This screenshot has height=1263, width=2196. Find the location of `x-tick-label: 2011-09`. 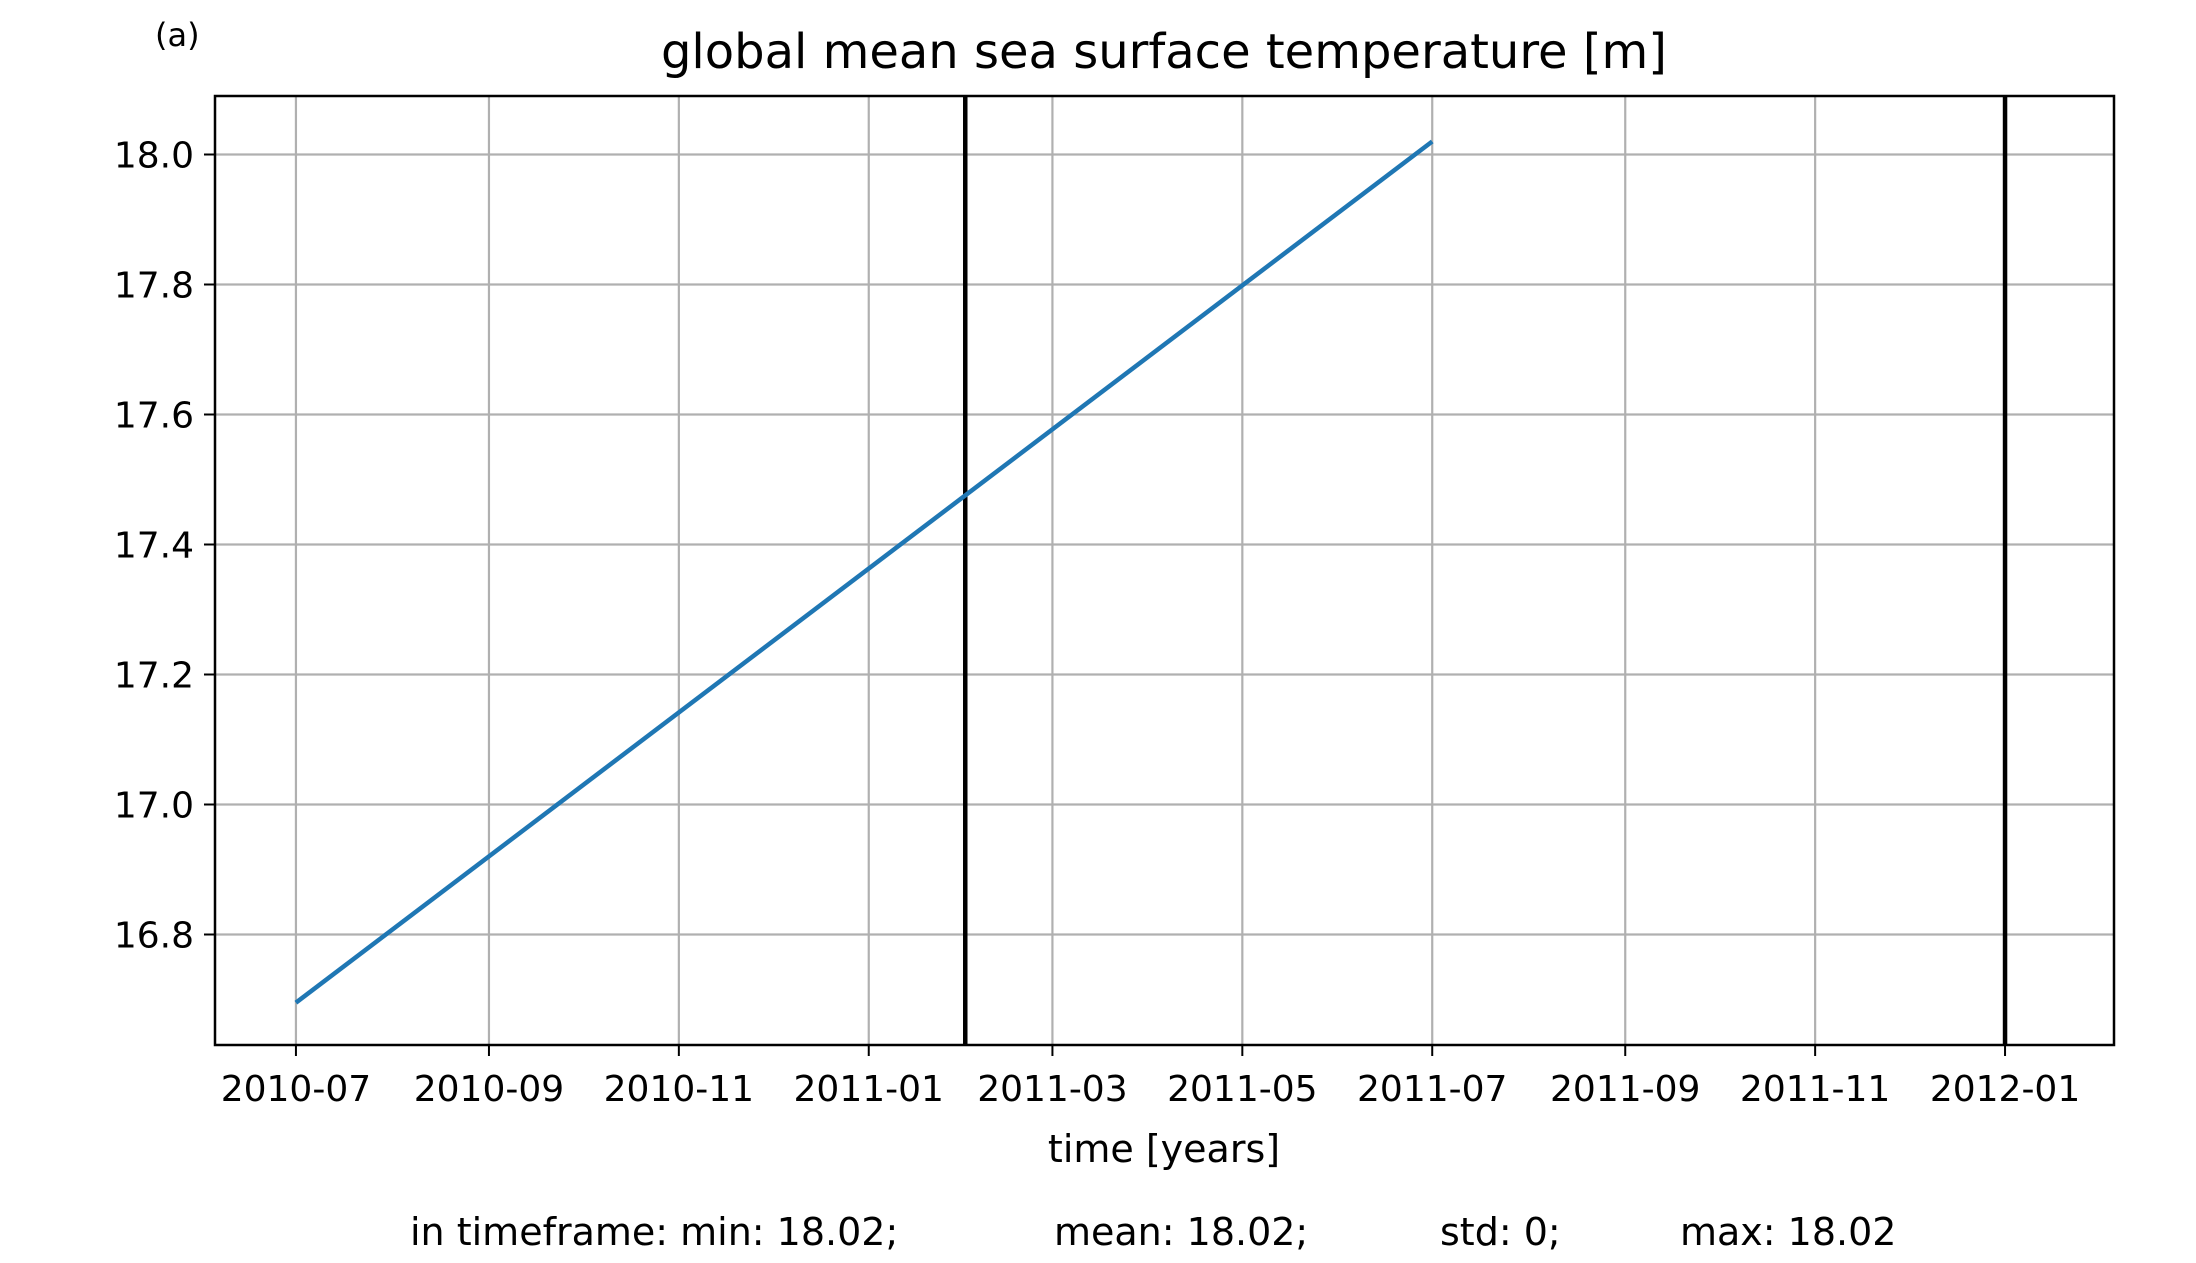

x-tick-label: 2011-09 is located at coordinates (1625, 1089).